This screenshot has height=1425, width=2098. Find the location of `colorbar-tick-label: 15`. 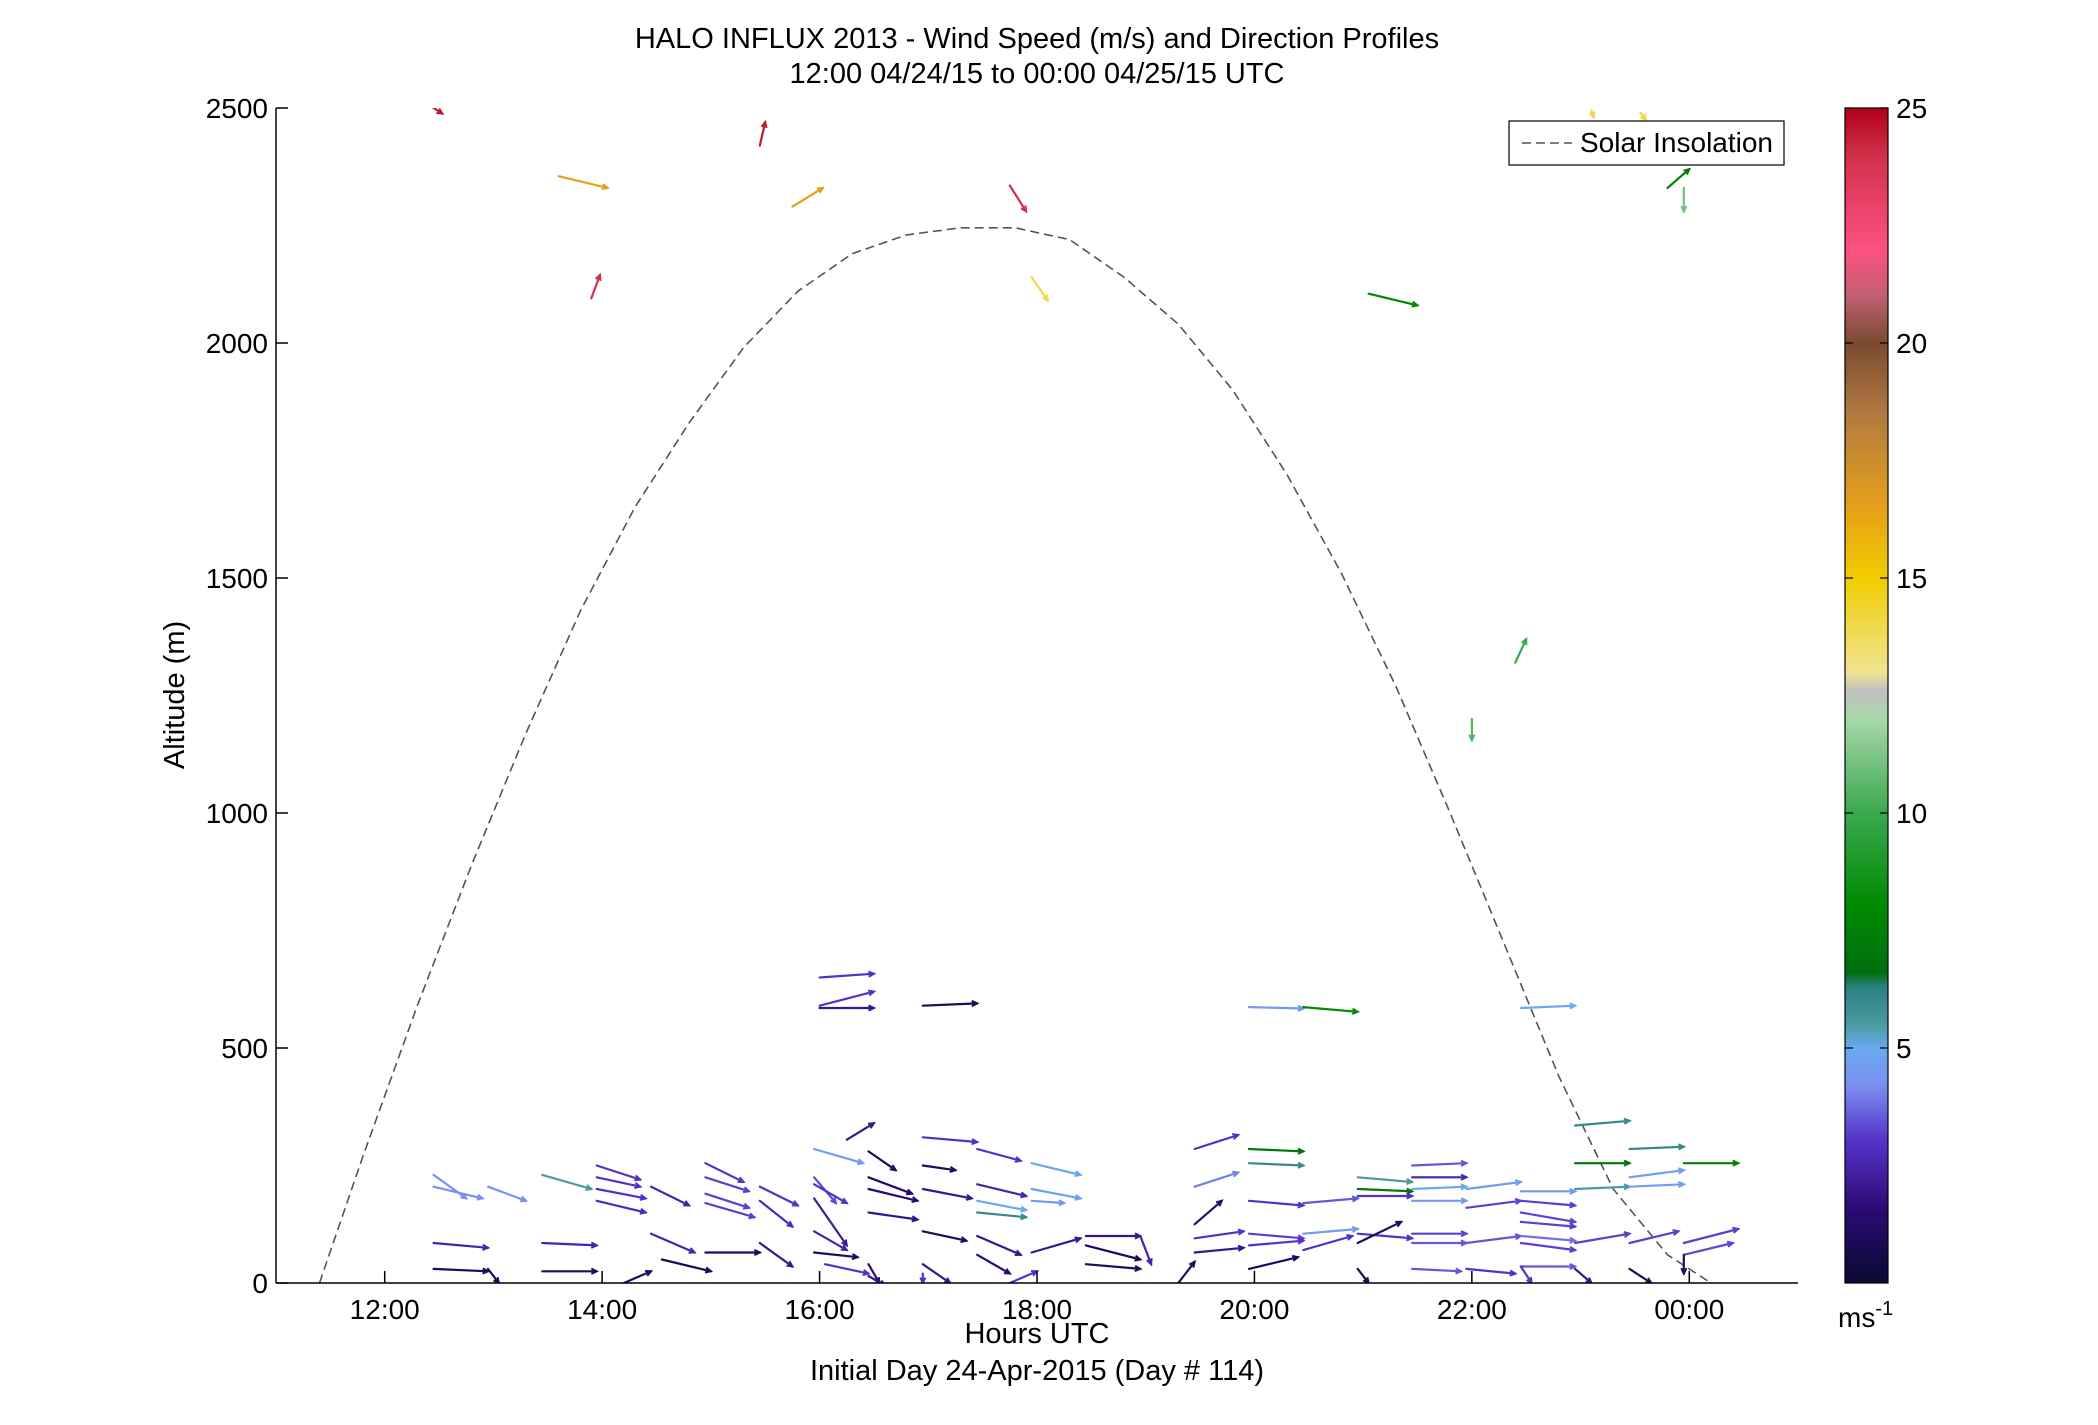

colorbar-tick-label: 15 is located at coordinates (1911, 578).